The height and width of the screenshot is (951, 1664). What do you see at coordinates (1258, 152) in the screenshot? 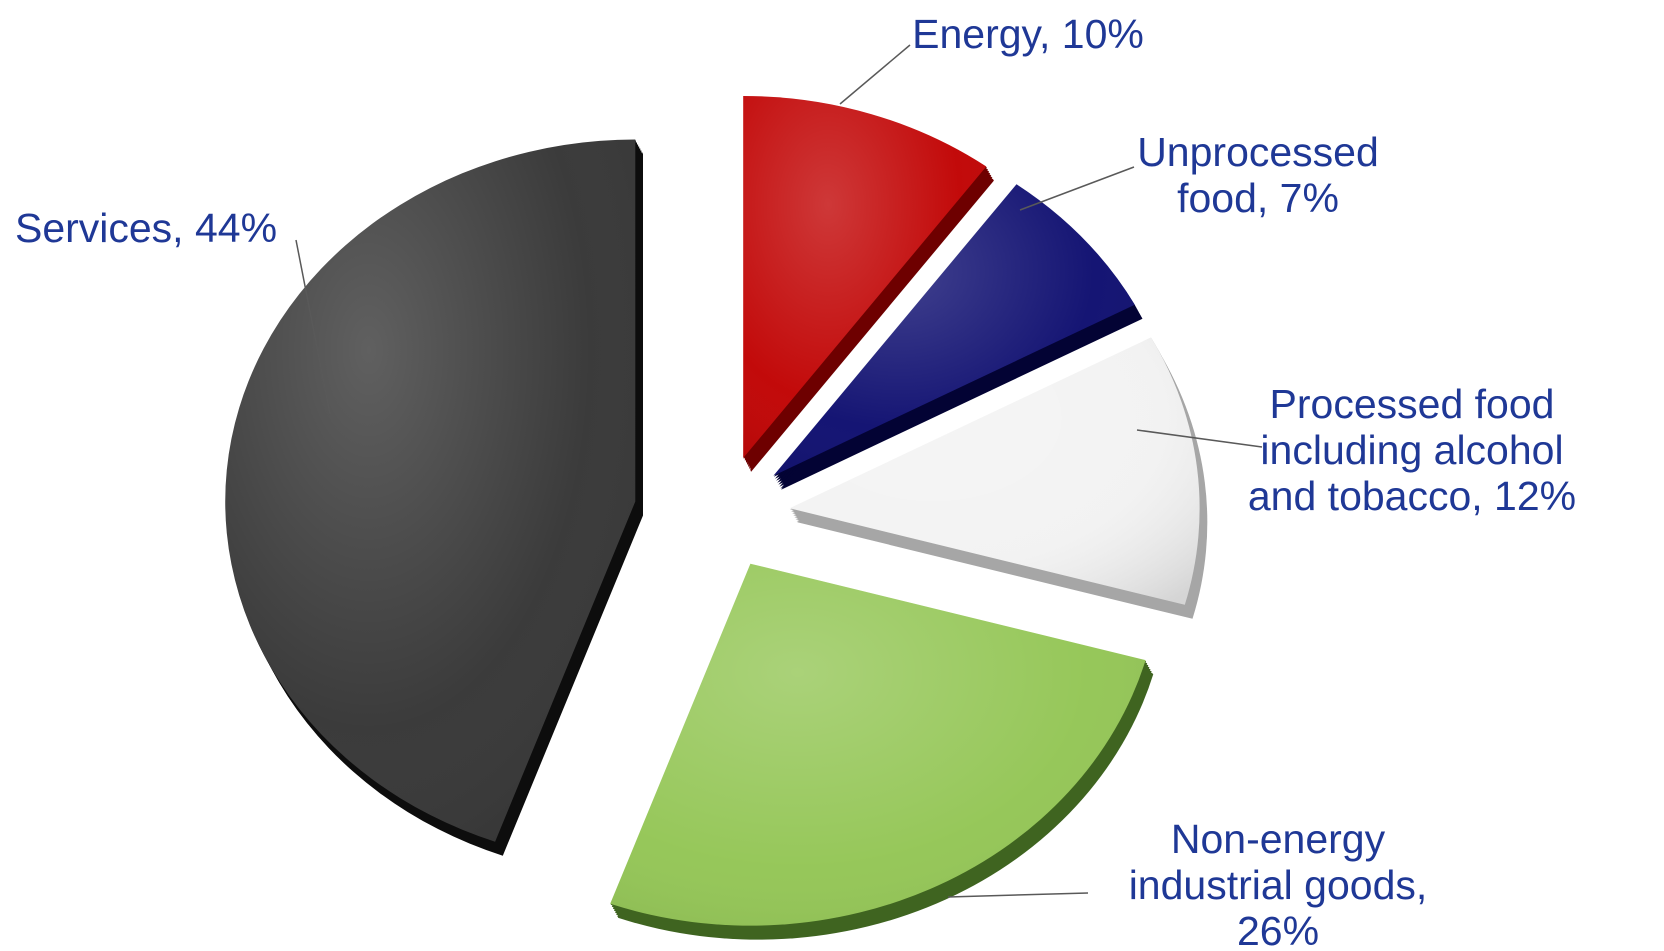
I see `data-label-line: Unprocessed` at bounding box center [1258, 152].